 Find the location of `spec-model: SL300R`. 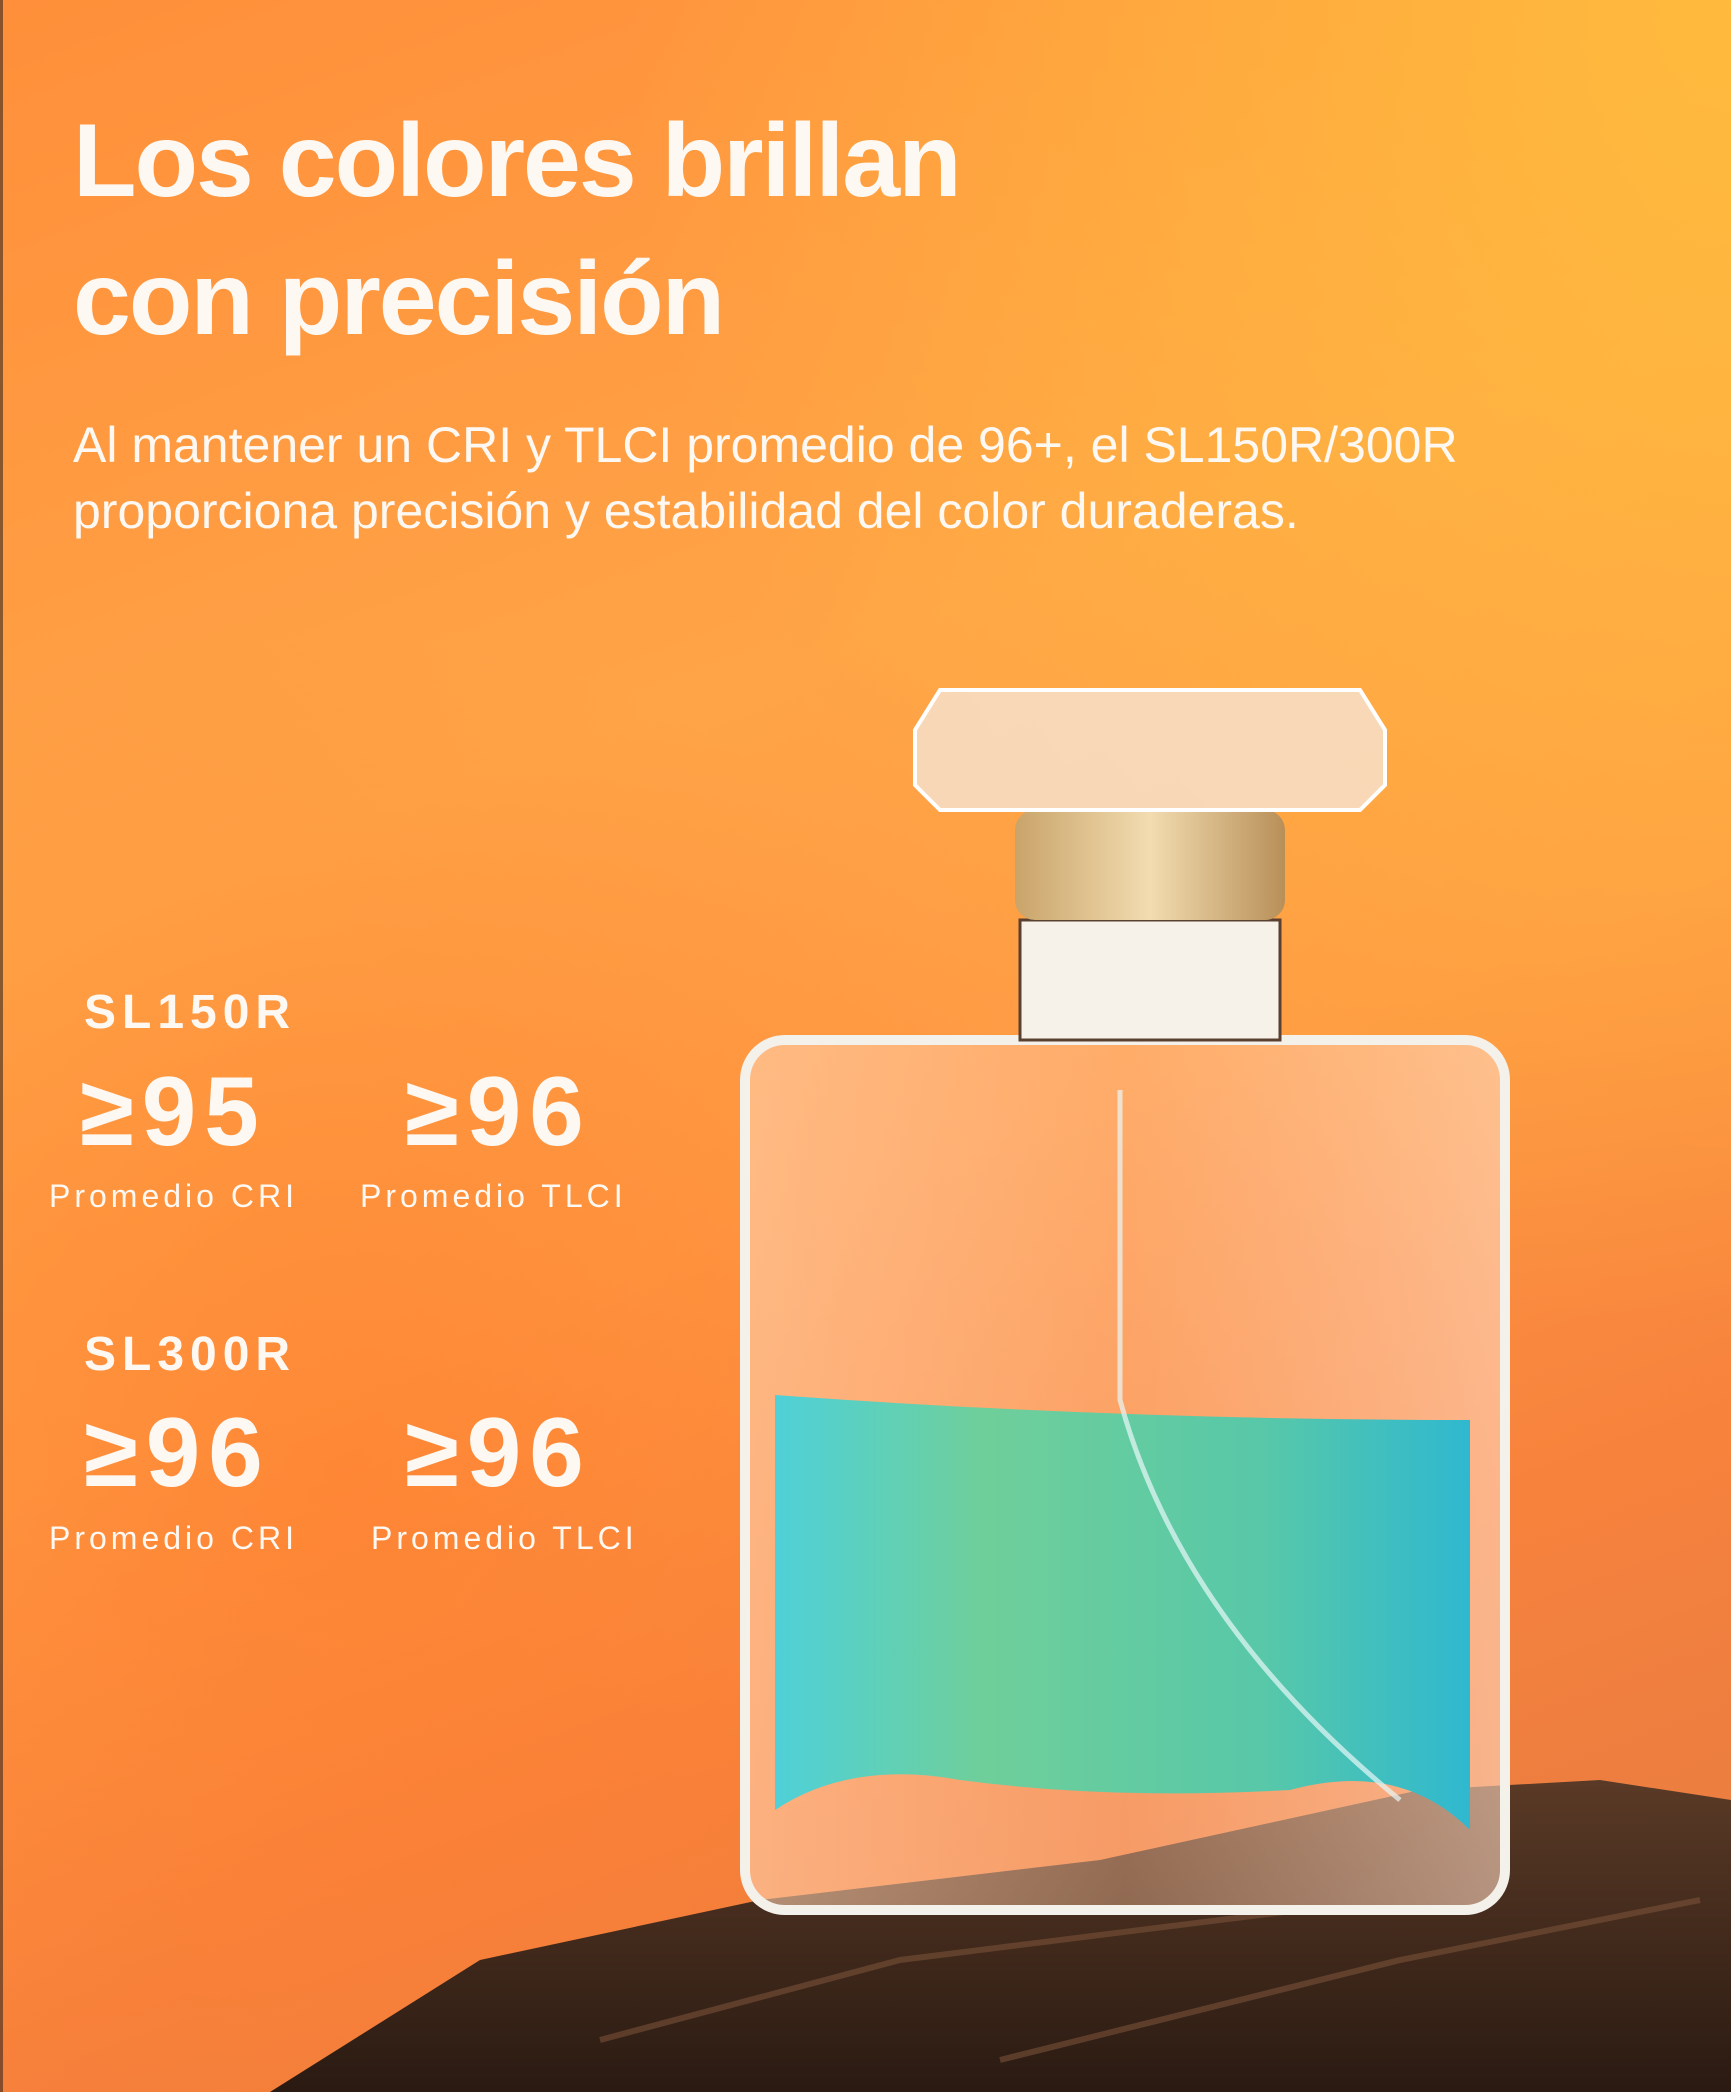

spec-model: SL300R is located at coordinates (190, 1354).